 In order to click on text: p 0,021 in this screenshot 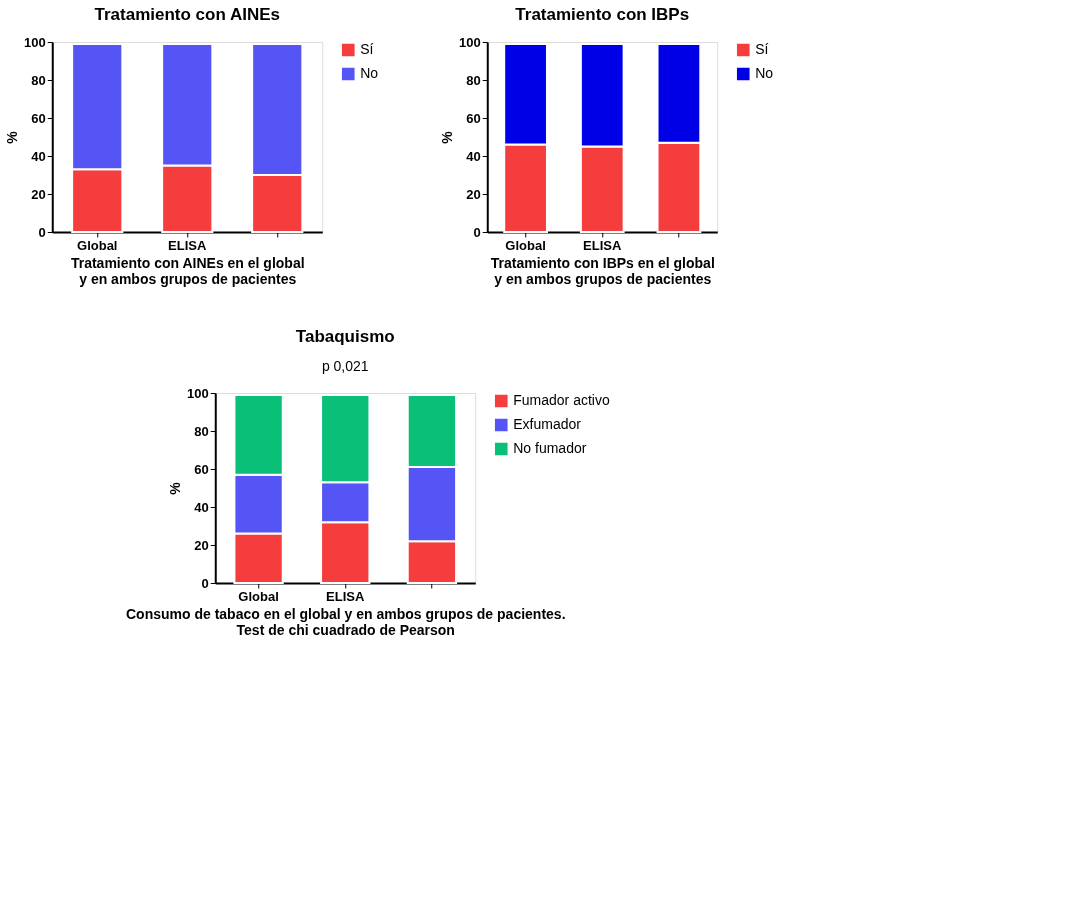, I will do `click(345, 366)`.